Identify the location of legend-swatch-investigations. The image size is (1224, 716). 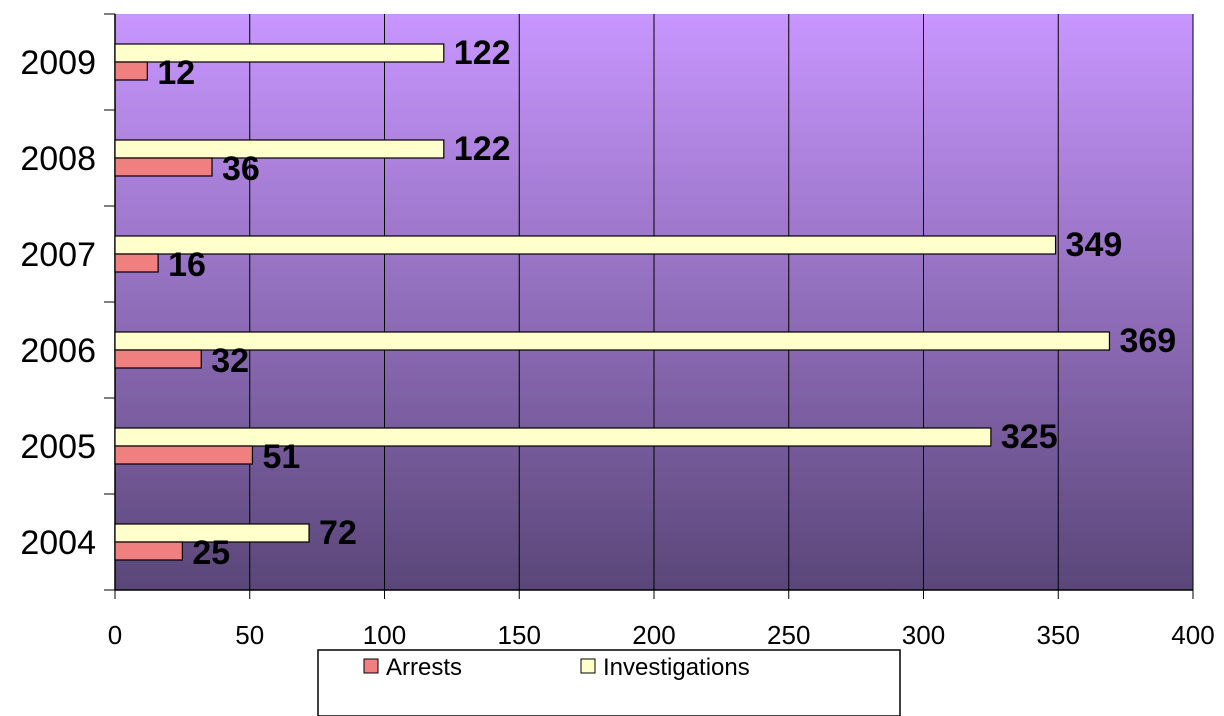
(588, 666).